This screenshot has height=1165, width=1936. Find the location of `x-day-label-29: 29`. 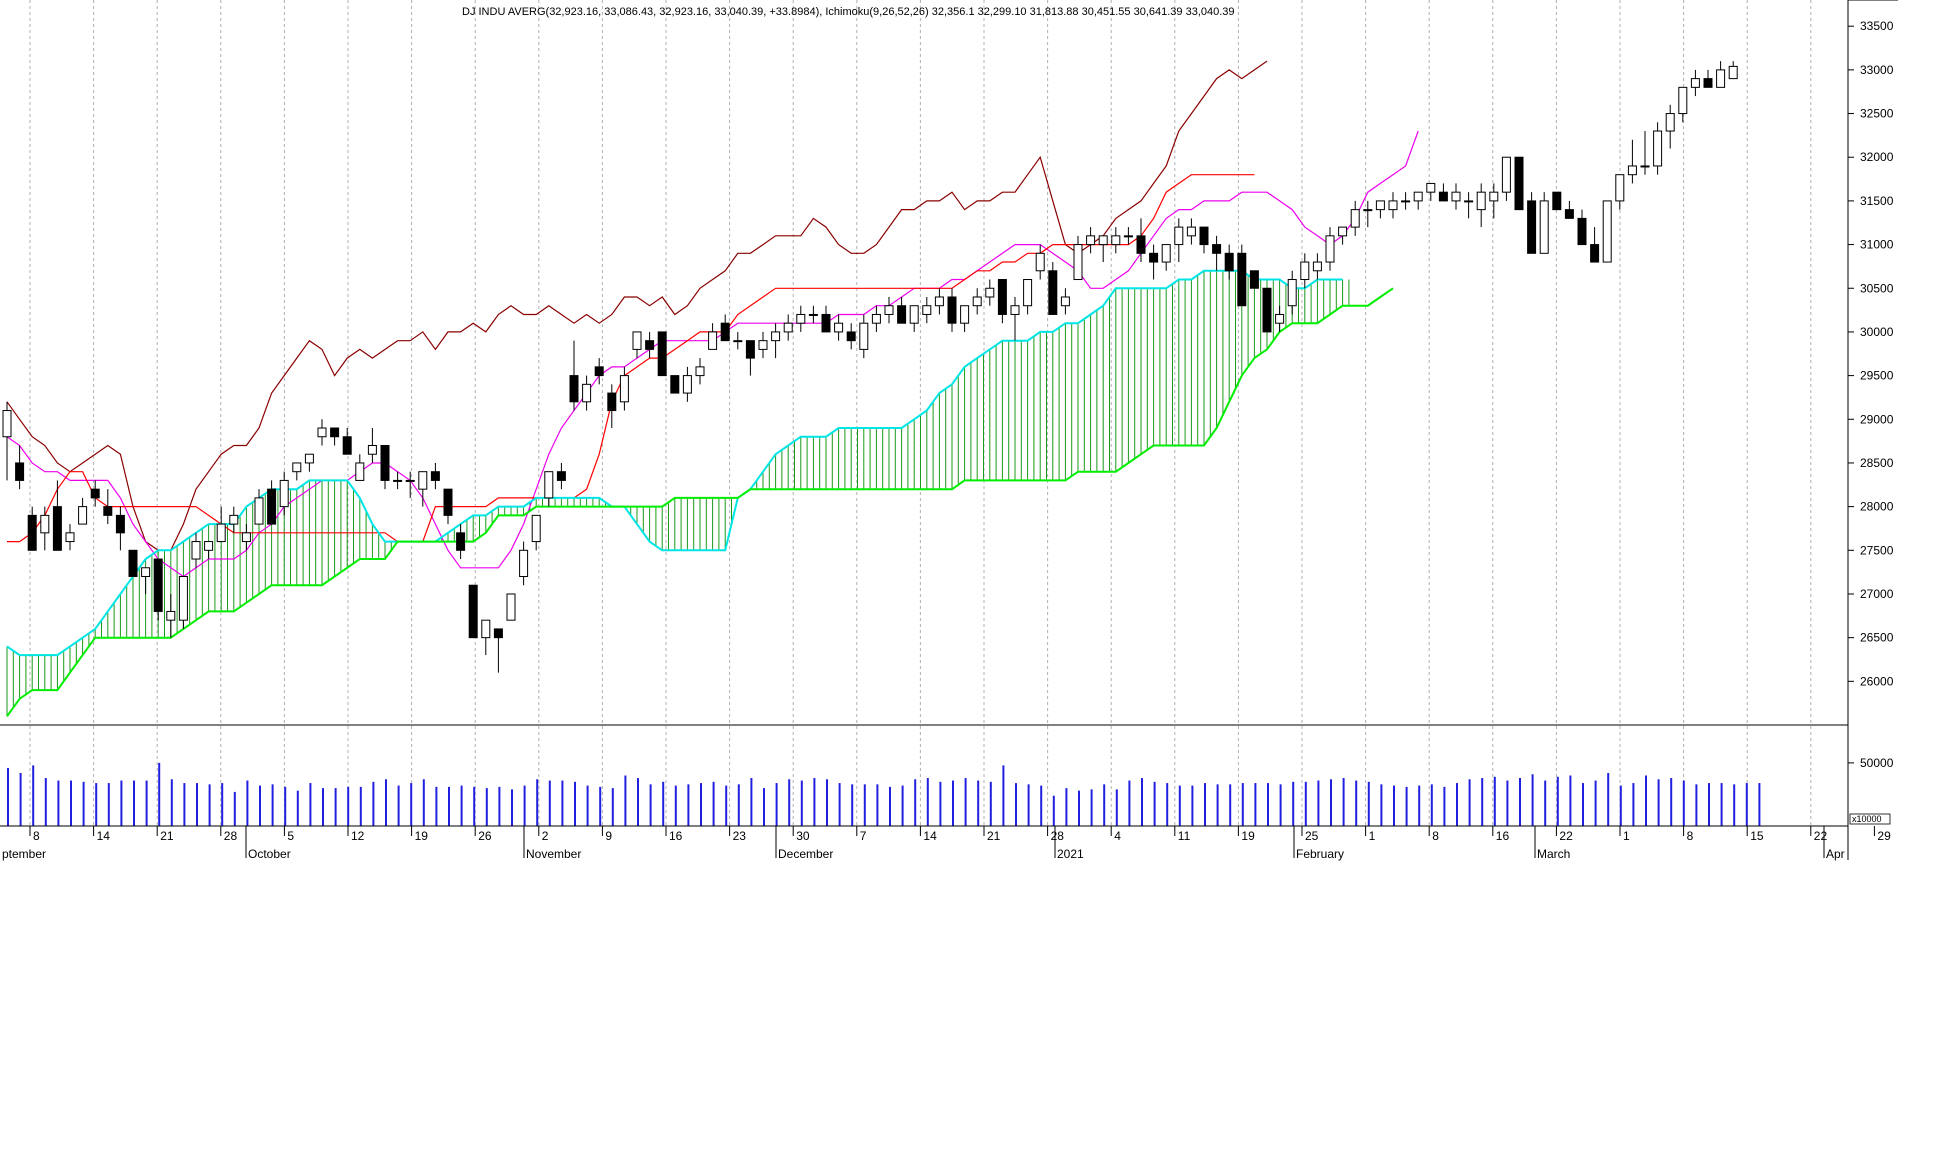

x-day-label-29: 29 is located at coordinates (1884, 836).